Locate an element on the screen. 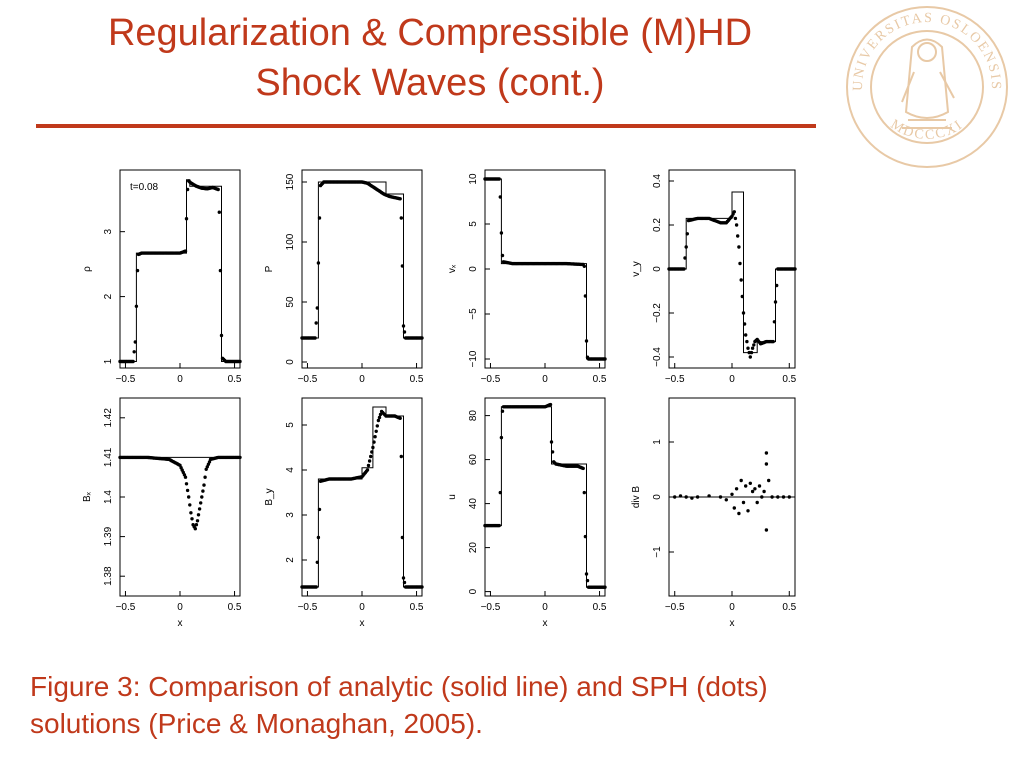 Image resolution: width=1024 pixels, height=768 pixels. panel-4: −0.5 0 0.5 −0.4 −0.2 0 0.2 0.4 v_y is located at coordinates (714, 277).